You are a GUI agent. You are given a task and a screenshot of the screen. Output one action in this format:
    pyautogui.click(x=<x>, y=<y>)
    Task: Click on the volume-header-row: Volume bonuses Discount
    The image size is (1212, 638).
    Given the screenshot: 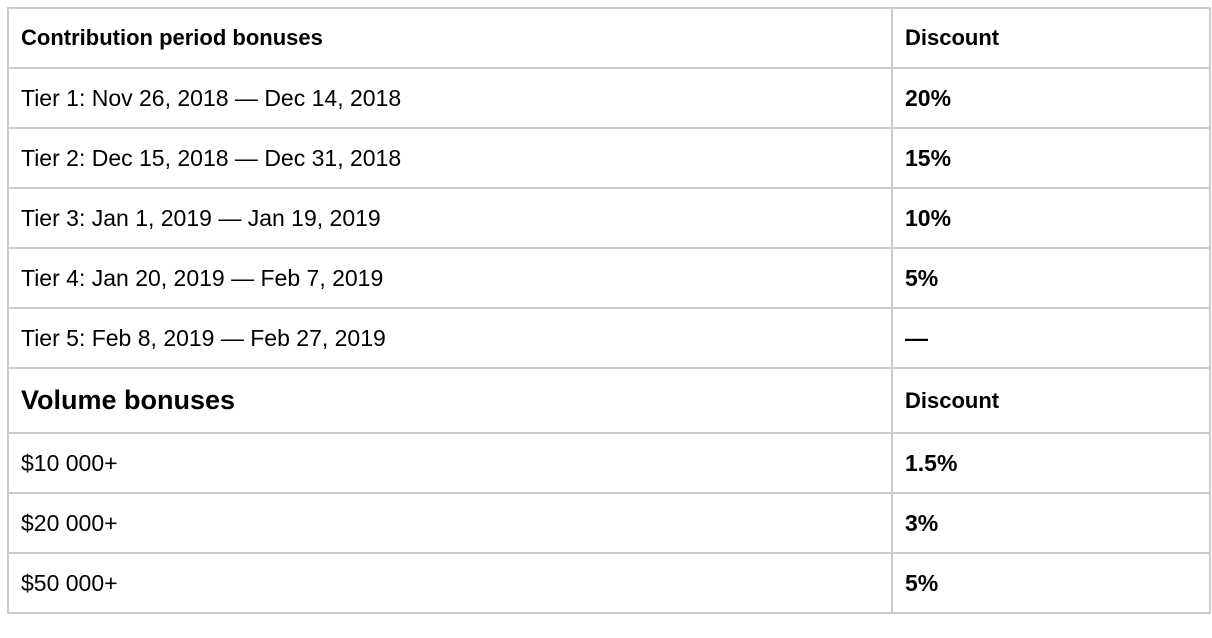 What is the action you would take?
    pyautogui.click(x=609, y=400)
    